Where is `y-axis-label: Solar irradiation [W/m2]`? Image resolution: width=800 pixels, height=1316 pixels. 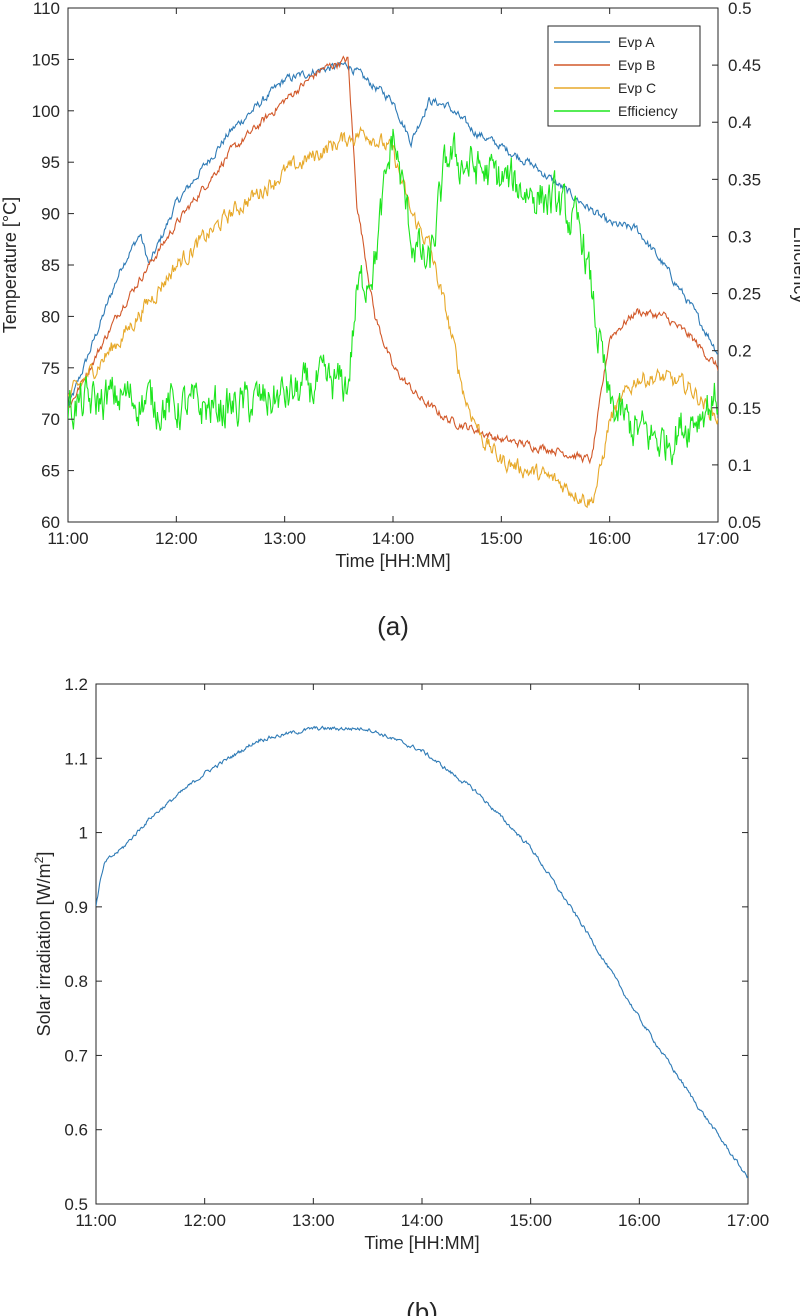
y-axis-label: Solar irradiation [W/m2] is located at coordinates (43, 944).